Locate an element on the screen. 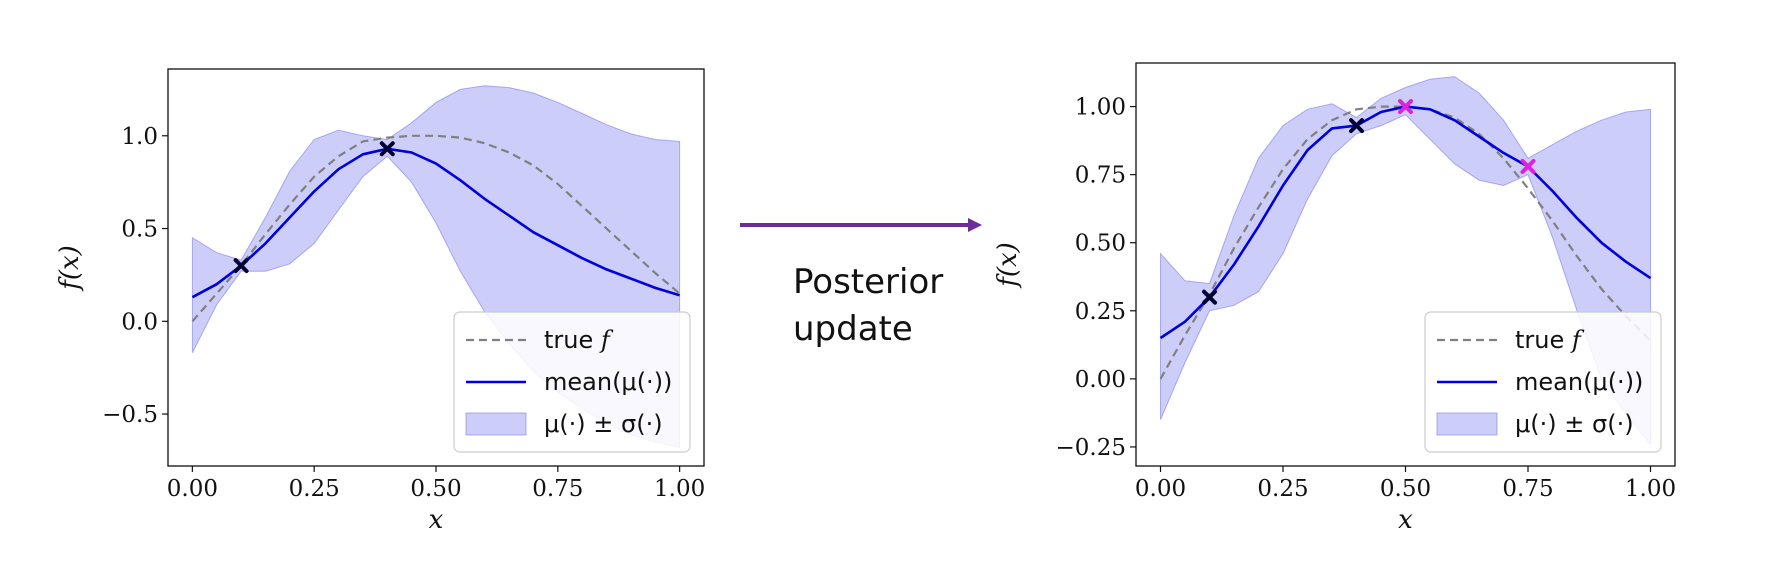 Image resolution: width=1766 pixels, height=586 pixels. posterior-update-arrow: Posterior update is located at coordinates (861, 283).